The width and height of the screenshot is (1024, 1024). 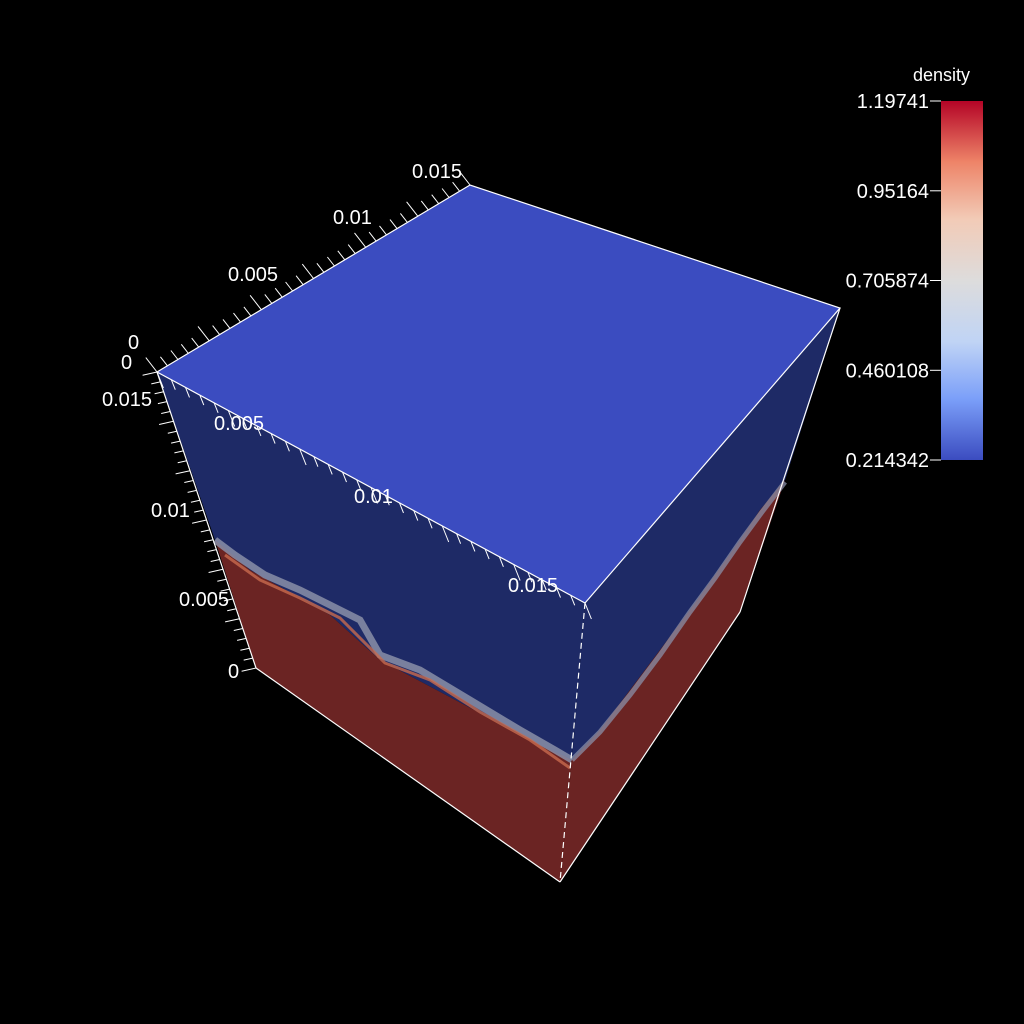 I want to click on colorbar-label: 0.214342, so click(x=887, y=461).